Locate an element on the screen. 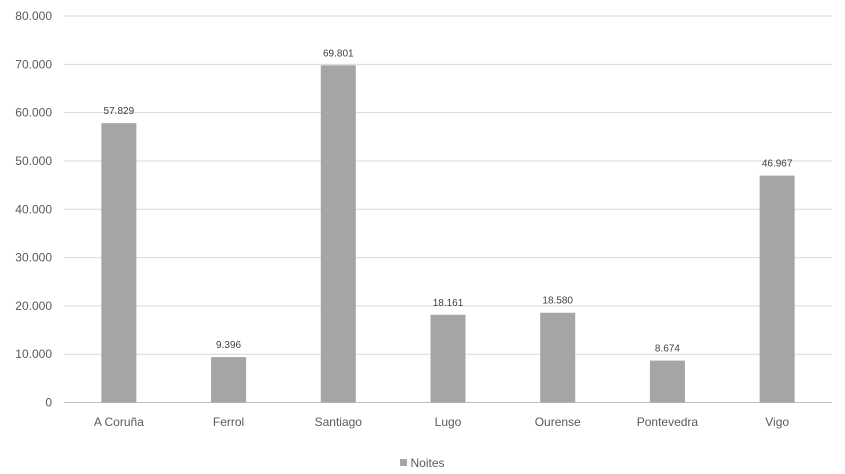  x-tick-label: Pontevedra is located at coordinates (668, 422).